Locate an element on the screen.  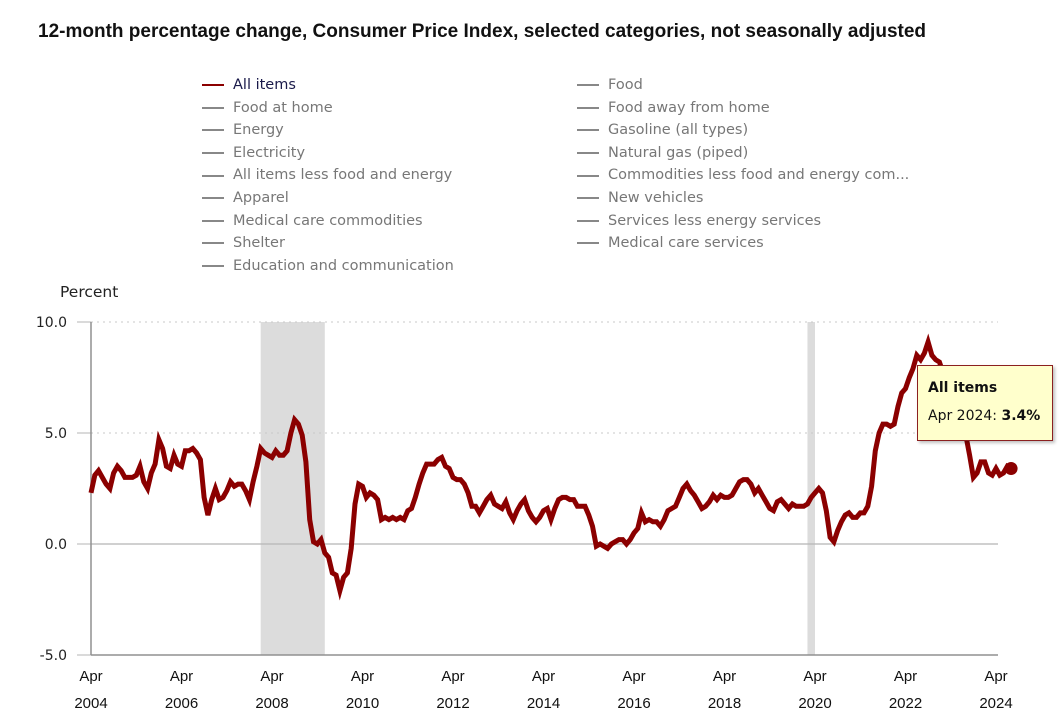
legend-label: Electricity is located at coordinates (269, 152).